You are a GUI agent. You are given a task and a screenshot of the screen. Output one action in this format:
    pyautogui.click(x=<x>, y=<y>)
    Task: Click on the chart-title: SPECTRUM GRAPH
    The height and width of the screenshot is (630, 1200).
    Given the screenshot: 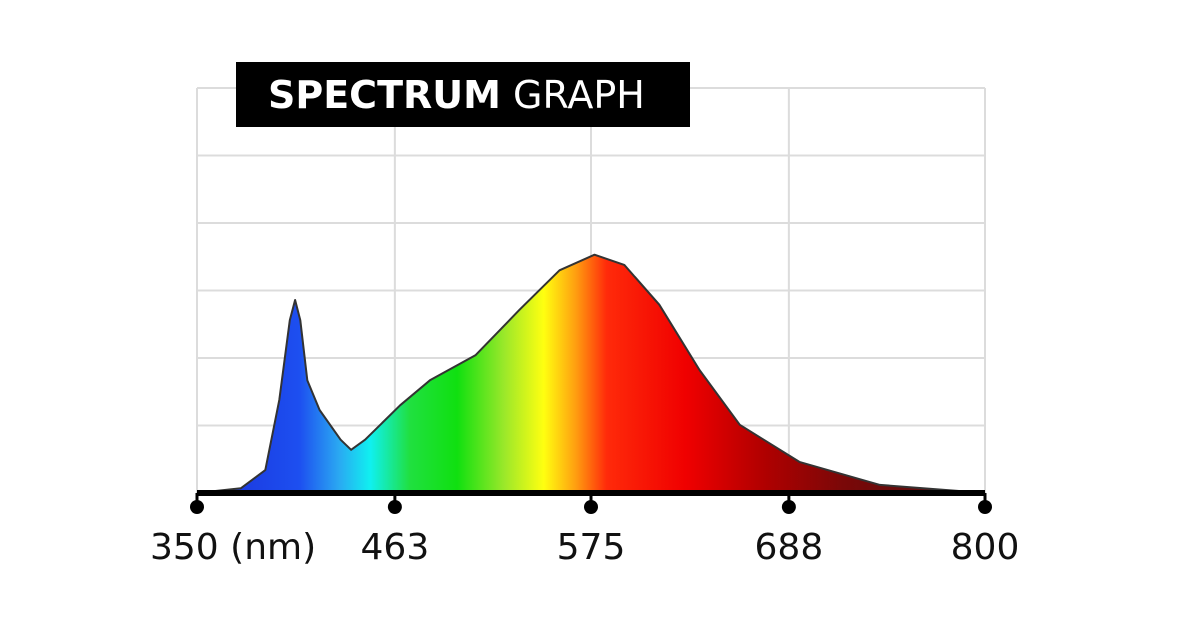 What is the action you would take?
    pyautogui.click(x=456, y=95)
    